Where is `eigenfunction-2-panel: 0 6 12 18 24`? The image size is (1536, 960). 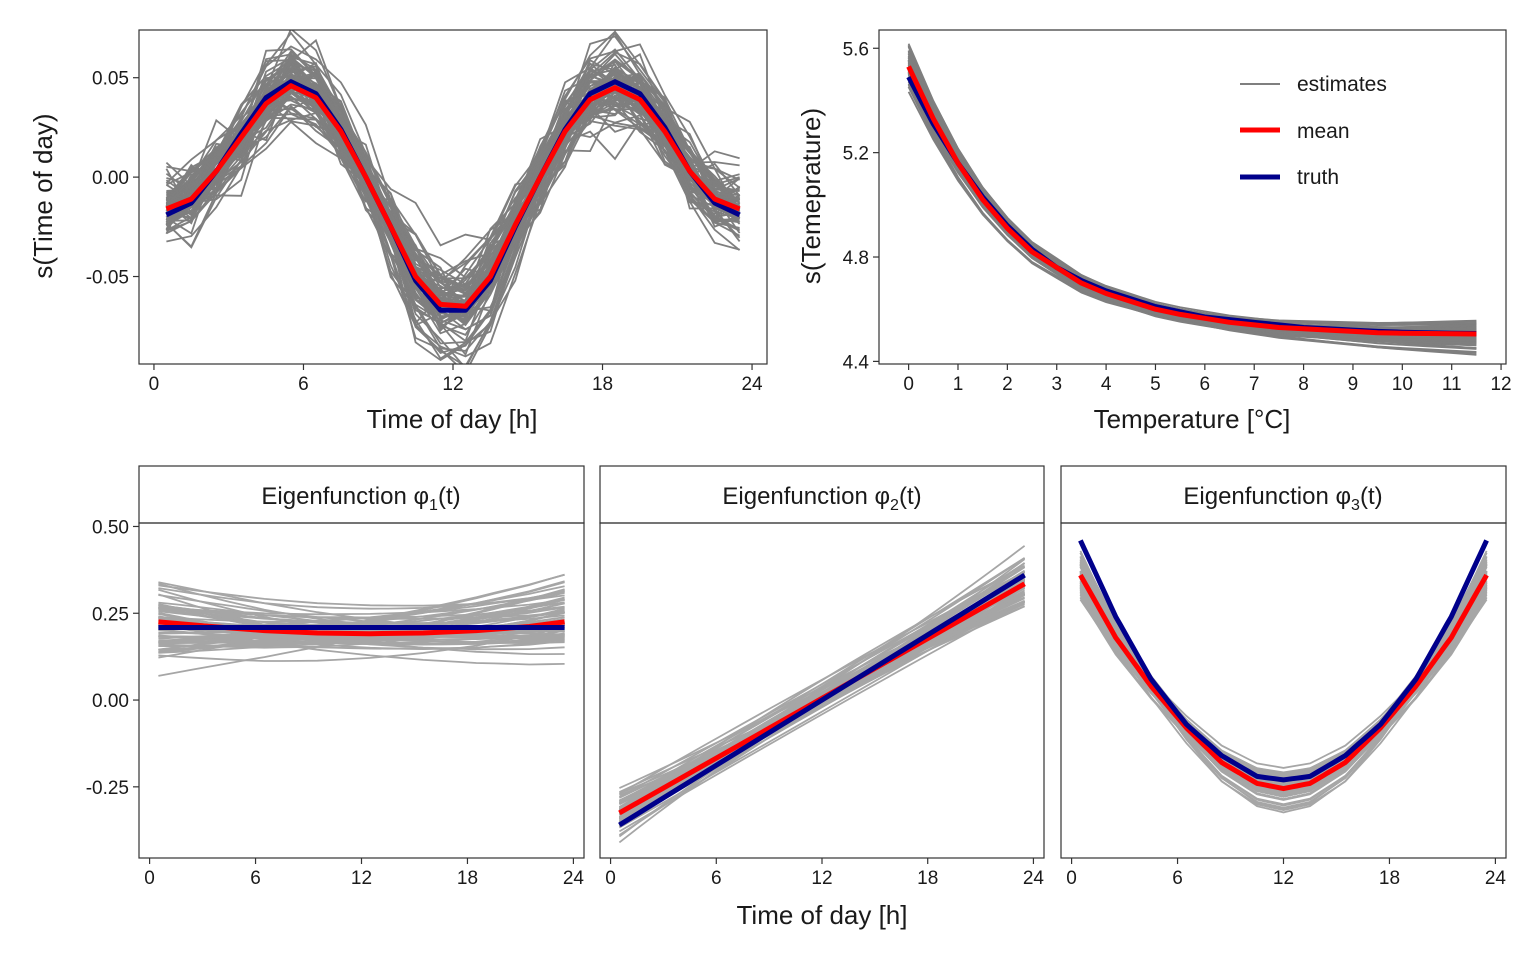 eigenfunction-2-panel: 0 6 12 18 24 is located at coordinates (822, 677).